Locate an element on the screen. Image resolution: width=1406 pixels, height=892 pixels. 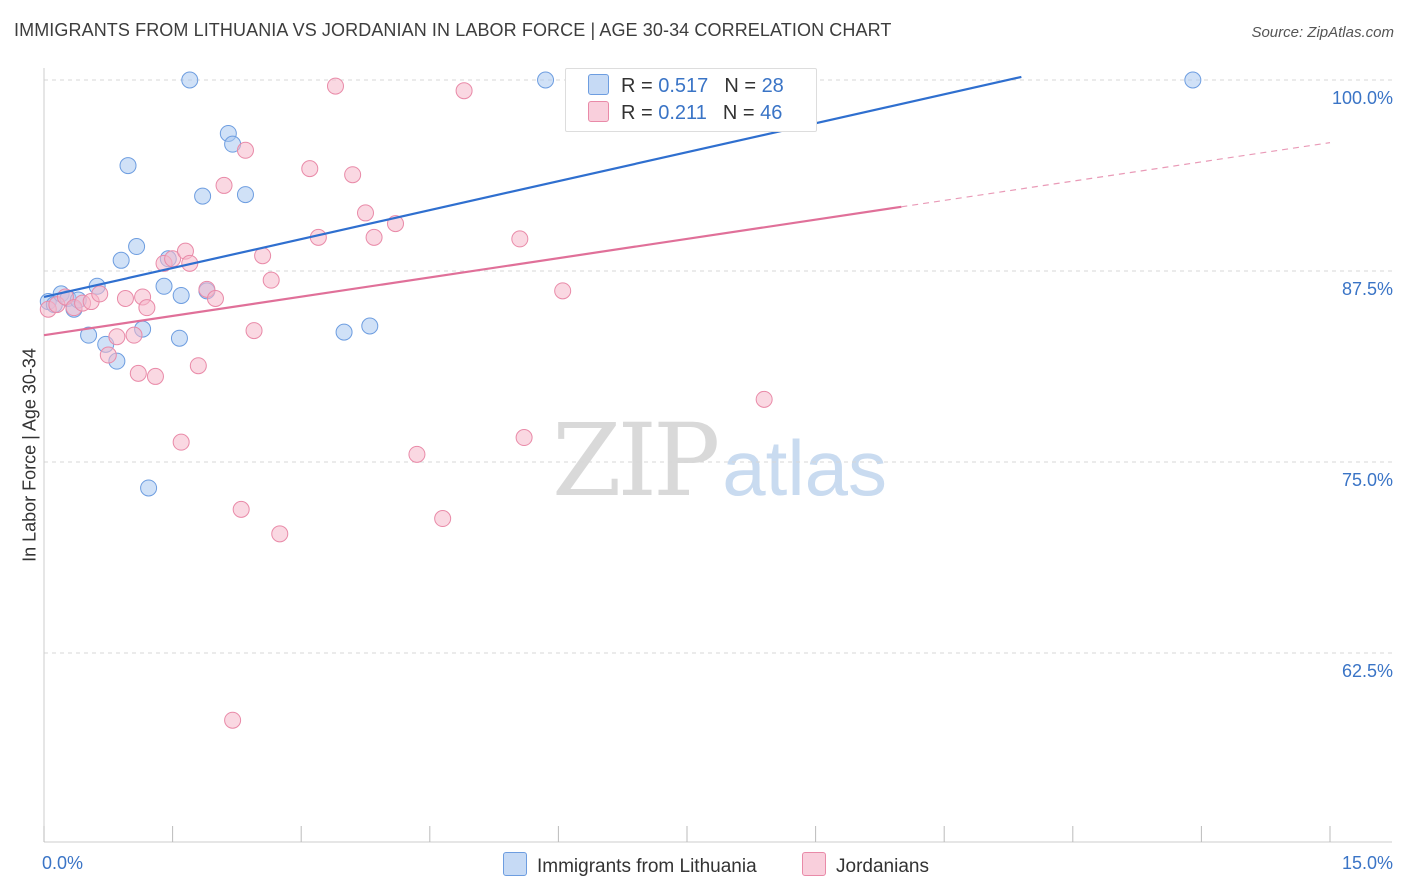
legend-swatch-lithuania is located at coordinates (598, 84).